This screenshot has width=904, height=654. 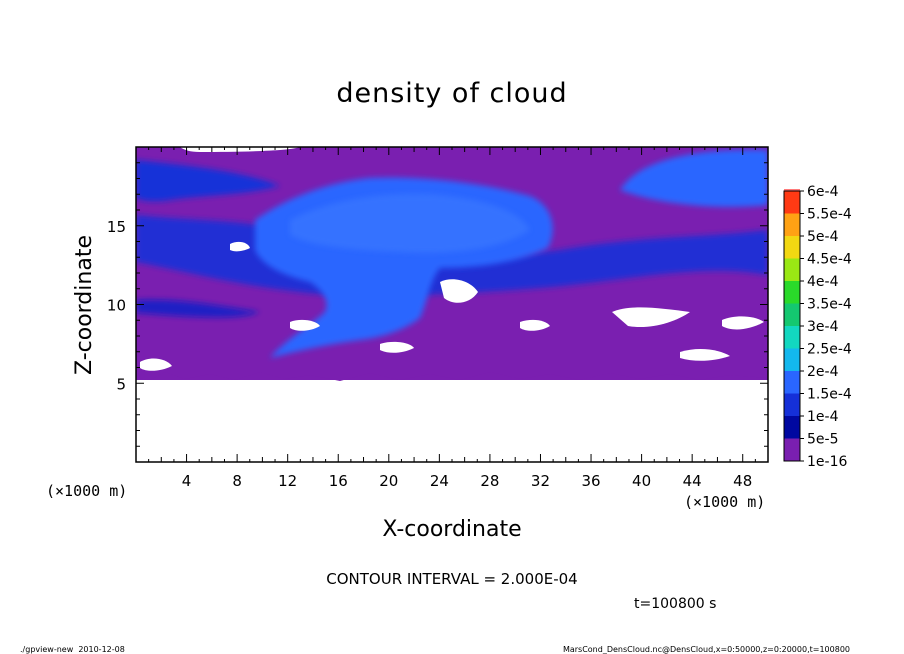 I want to click on x-tick-label: 28, so click(x=489, y=481).